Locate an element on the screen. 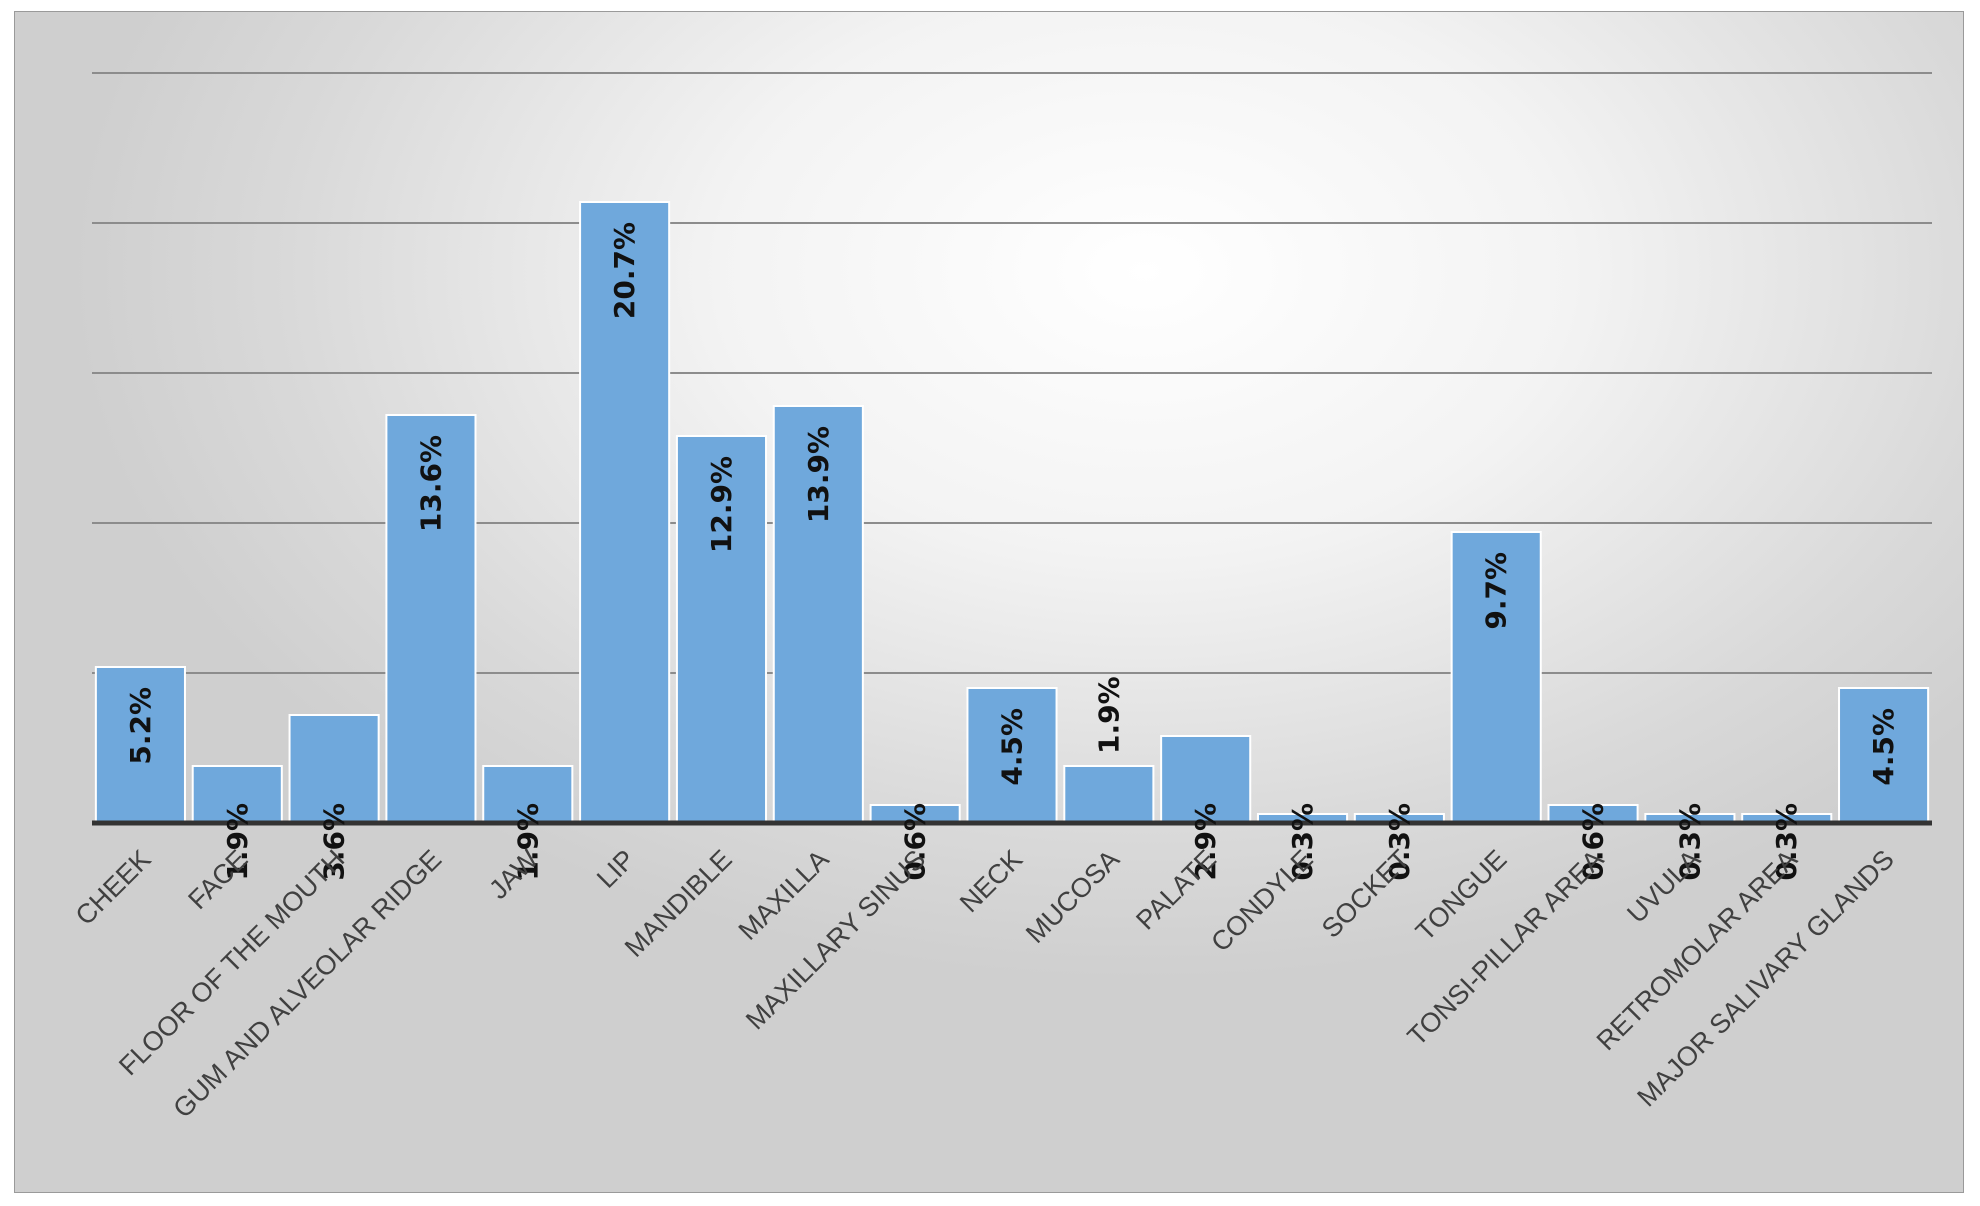 The width and height of the screenshot is (1980, 1206). category-label: CHEEK is located at coordinates (113, 887).